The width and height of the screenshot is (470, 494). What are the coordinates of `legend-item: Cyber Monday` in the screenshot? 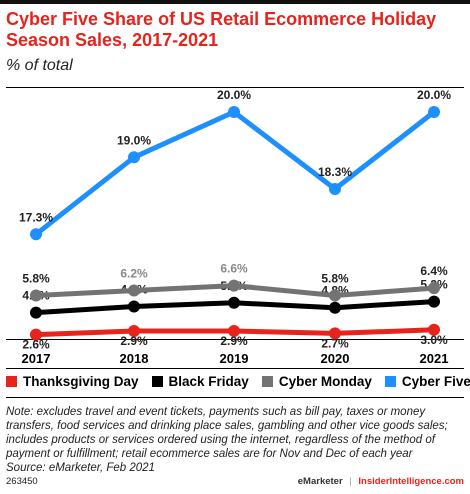 It's located at (316, 381).